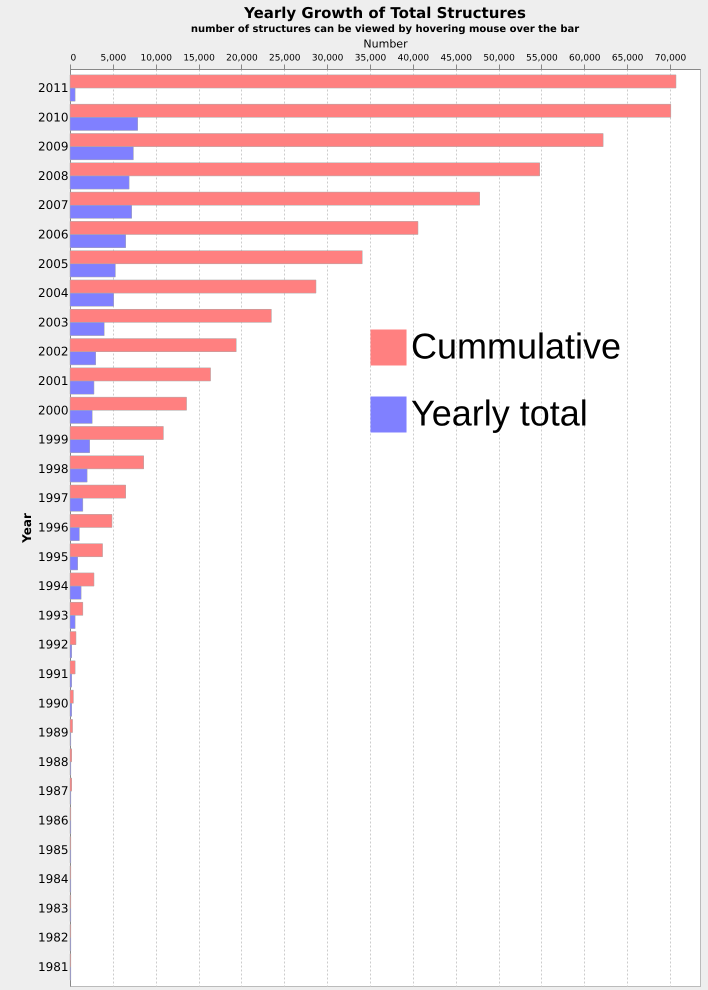 The height and width of the screenshot is (990, 708). Describe the element at coordinates (53, 117) in the screenshot. I see `y-tick-label: 2010` at that location.